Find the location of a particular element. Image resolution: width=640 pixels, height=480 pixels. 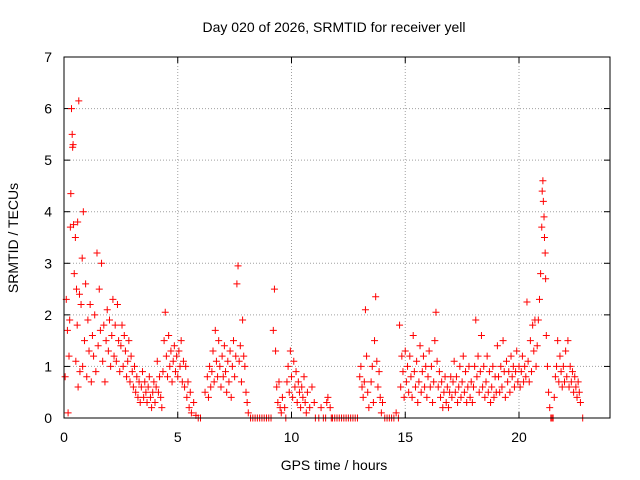

x-tick-label: 15 is located at coordinates (405, 437).